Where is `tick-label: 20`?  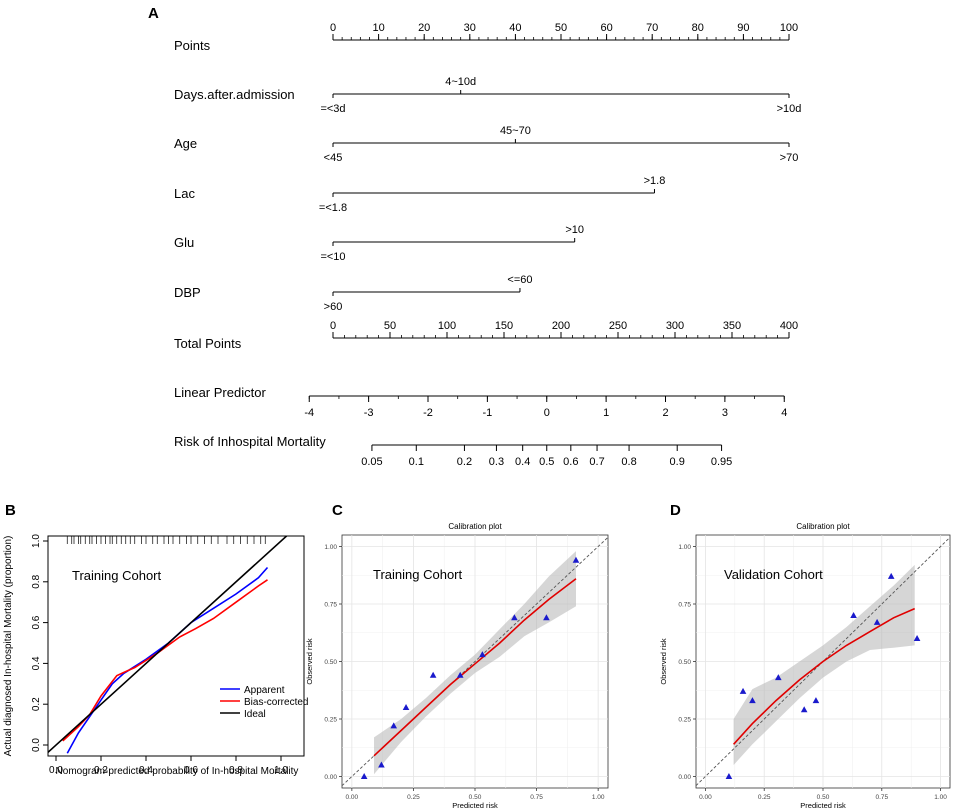
tick-label: 20 is located at coordinates (424, 28).